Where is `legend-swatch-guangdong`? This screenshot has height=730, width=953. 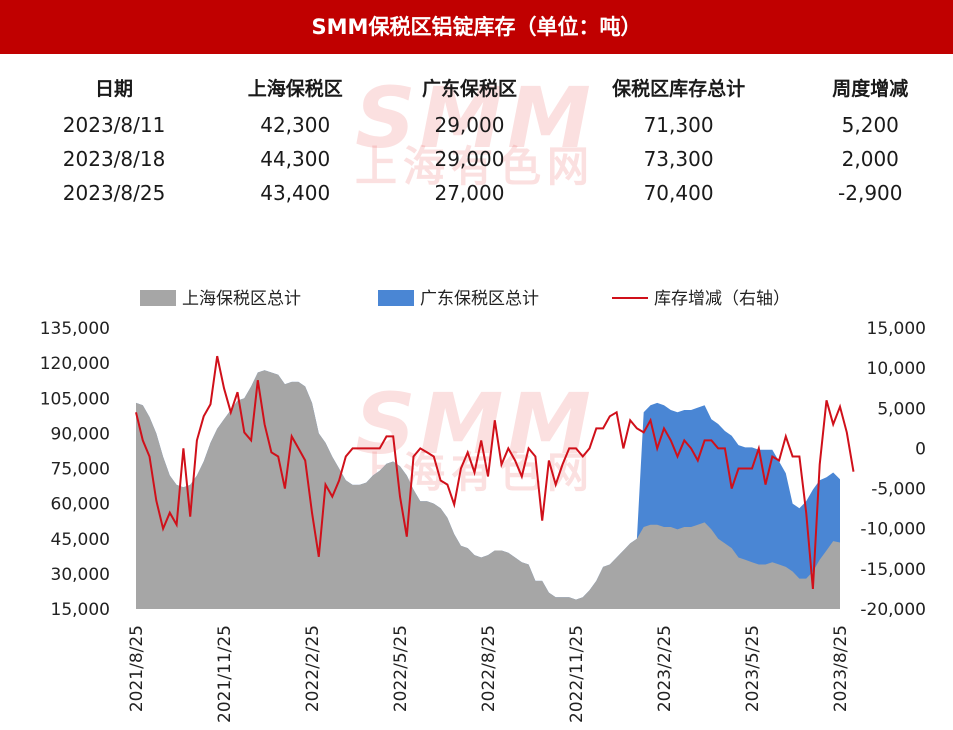 legend-swatch-guangdong is located at coordinates (396, 298).